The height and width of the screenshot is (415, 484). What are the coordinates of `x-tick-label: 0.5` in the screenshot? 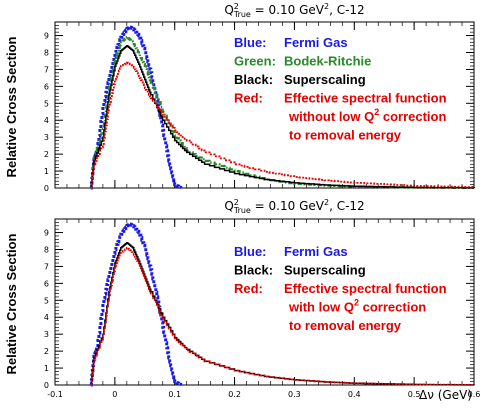 It's located at (414, 394).